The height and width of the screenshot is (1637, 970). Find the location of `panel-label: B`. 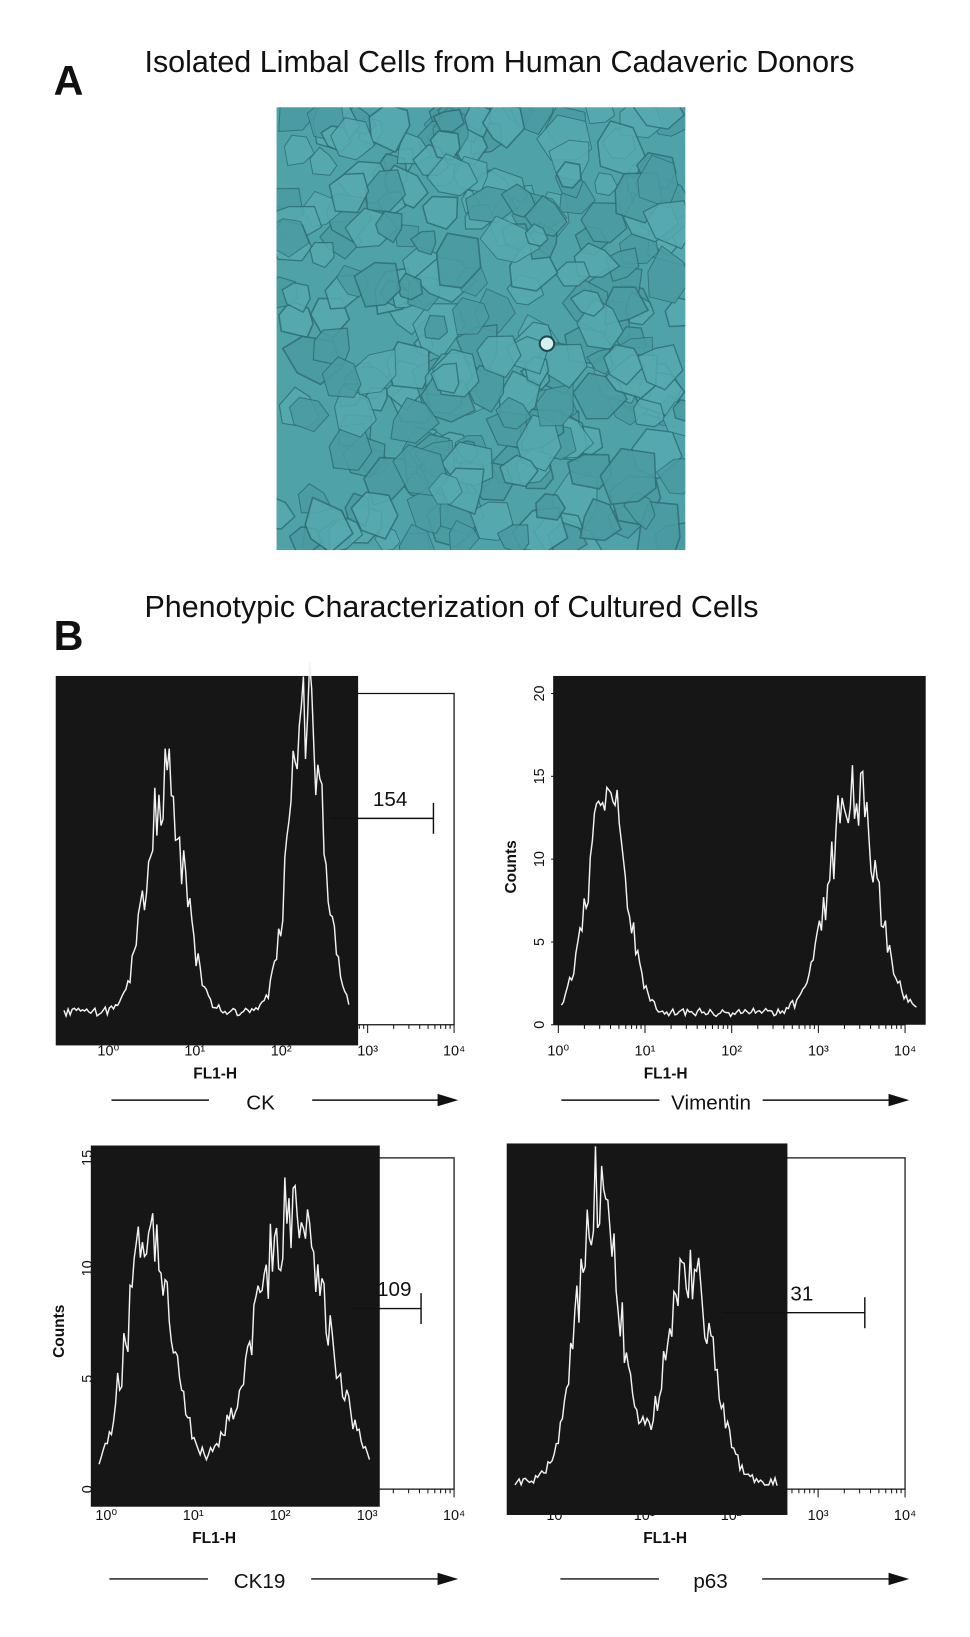

panel-label: B is located at coordinates (69, 636).